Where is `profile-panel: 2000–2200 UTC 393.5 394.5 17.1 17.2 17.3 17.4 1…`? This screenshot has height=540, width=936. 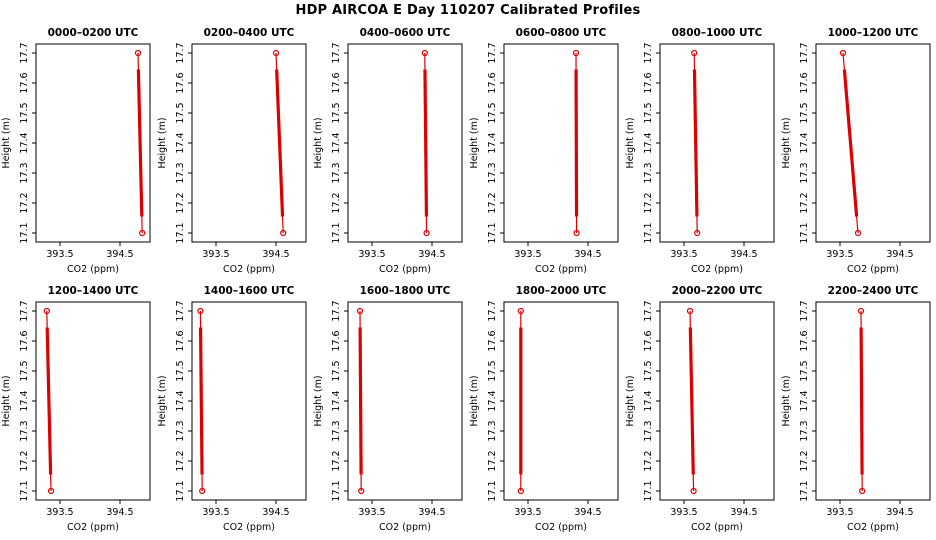 profile-panel: 2000–2200 UTC 393.5 394.5 17.1 17.2 17.3 17.4 1… is located at coordinates (700, 409).